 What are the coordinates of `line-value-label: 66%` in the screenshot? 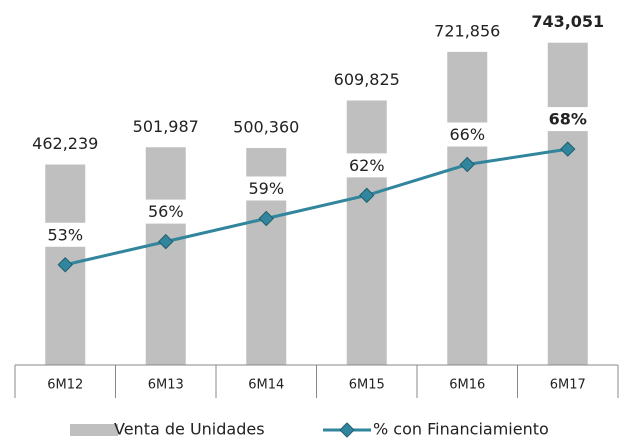 It's located at (467, 134).